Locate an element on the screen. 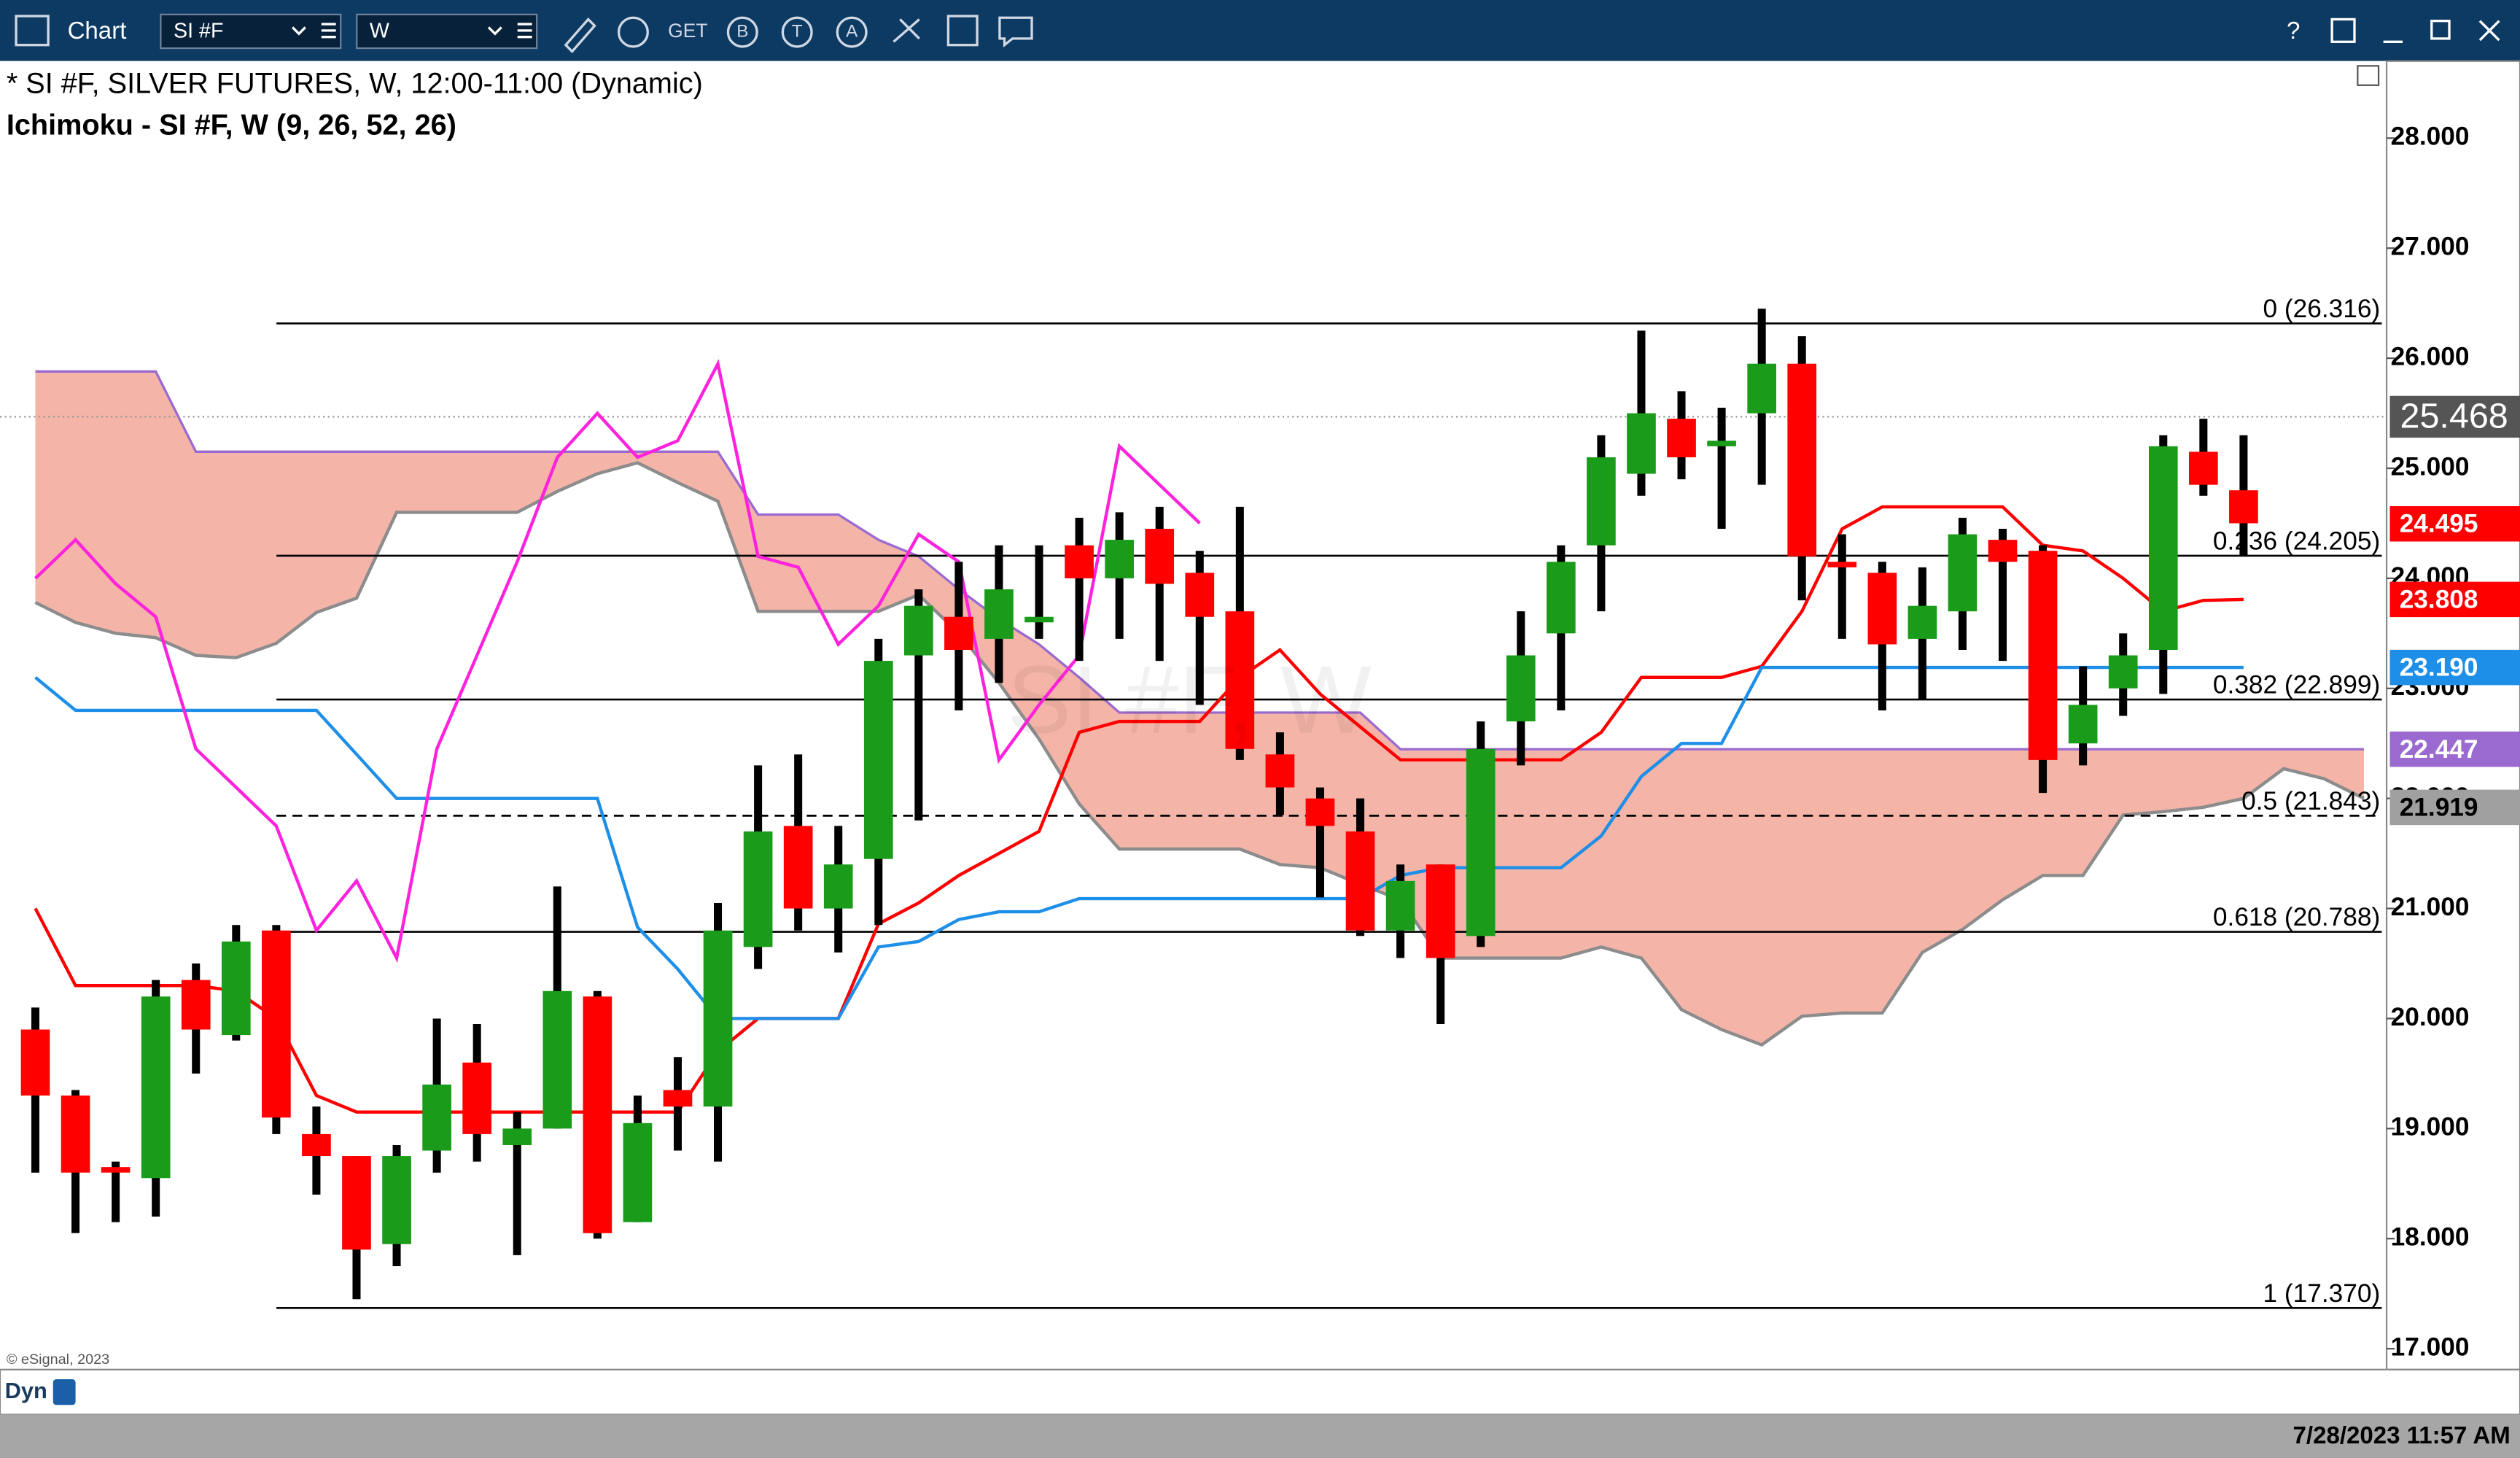 The width and height of the screenshot is (2520, 1458). mode-label: Dyn is located at coordinates (26, 1390).